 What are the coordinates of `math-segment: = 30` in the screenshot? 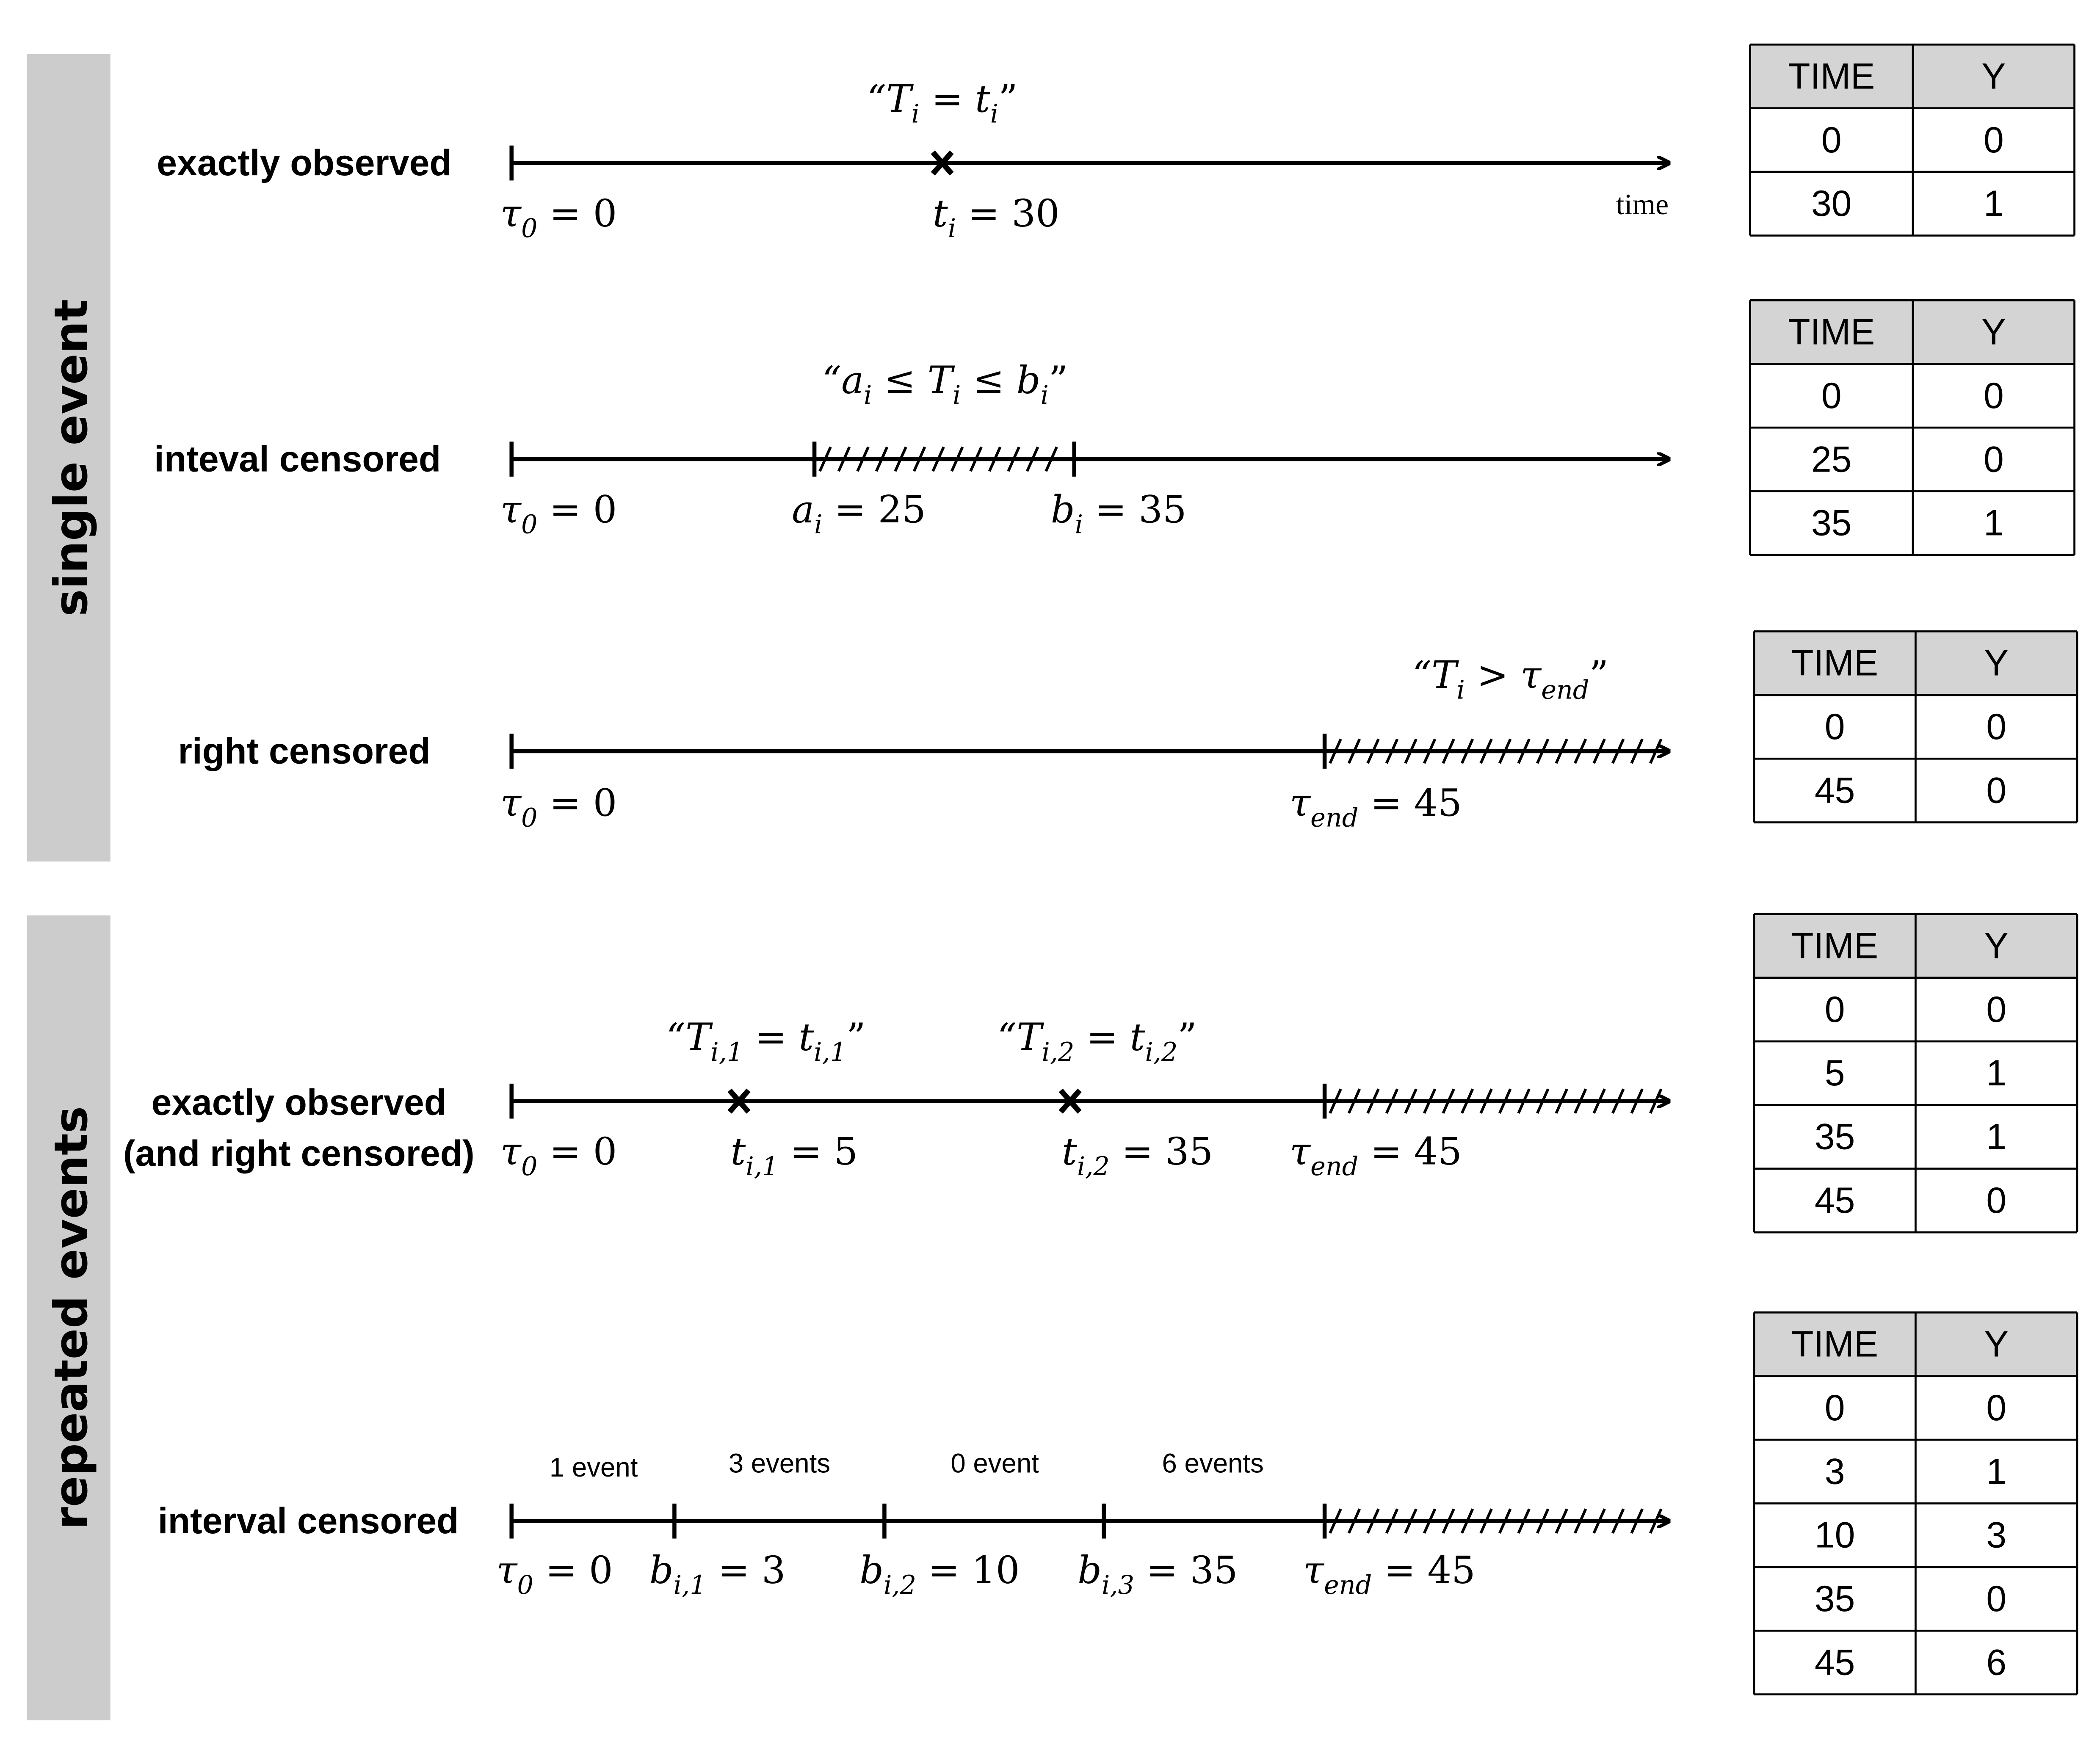 It's located at (1008, 213).